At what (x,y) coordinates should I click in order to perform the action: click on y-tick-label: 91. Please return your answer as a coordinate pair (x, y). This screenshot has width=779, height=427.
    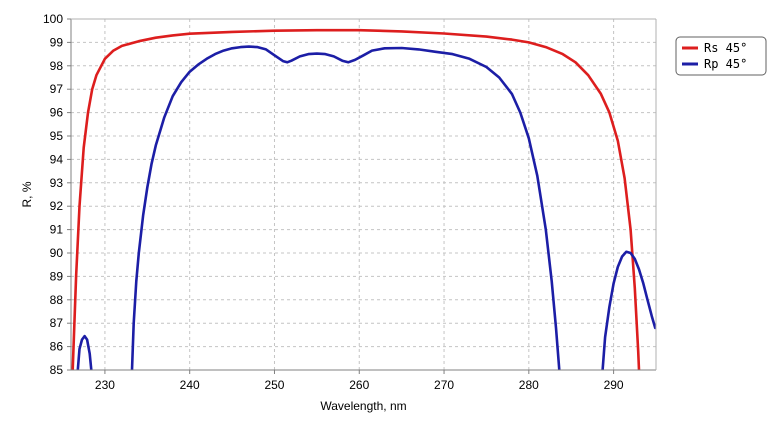
    Looking at the image, I should click on (57, 230).